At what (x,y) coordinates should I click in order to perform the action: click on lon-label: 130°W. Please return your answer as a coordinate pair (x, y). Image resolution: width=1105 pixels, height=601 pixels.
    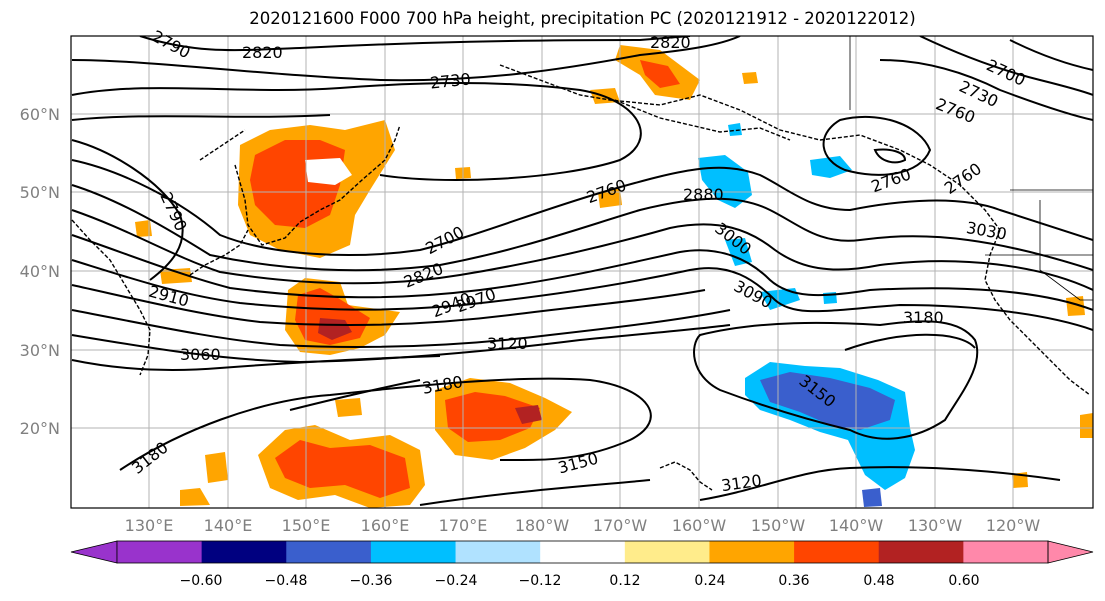
    Looking at the image, I should click on (935, 525).